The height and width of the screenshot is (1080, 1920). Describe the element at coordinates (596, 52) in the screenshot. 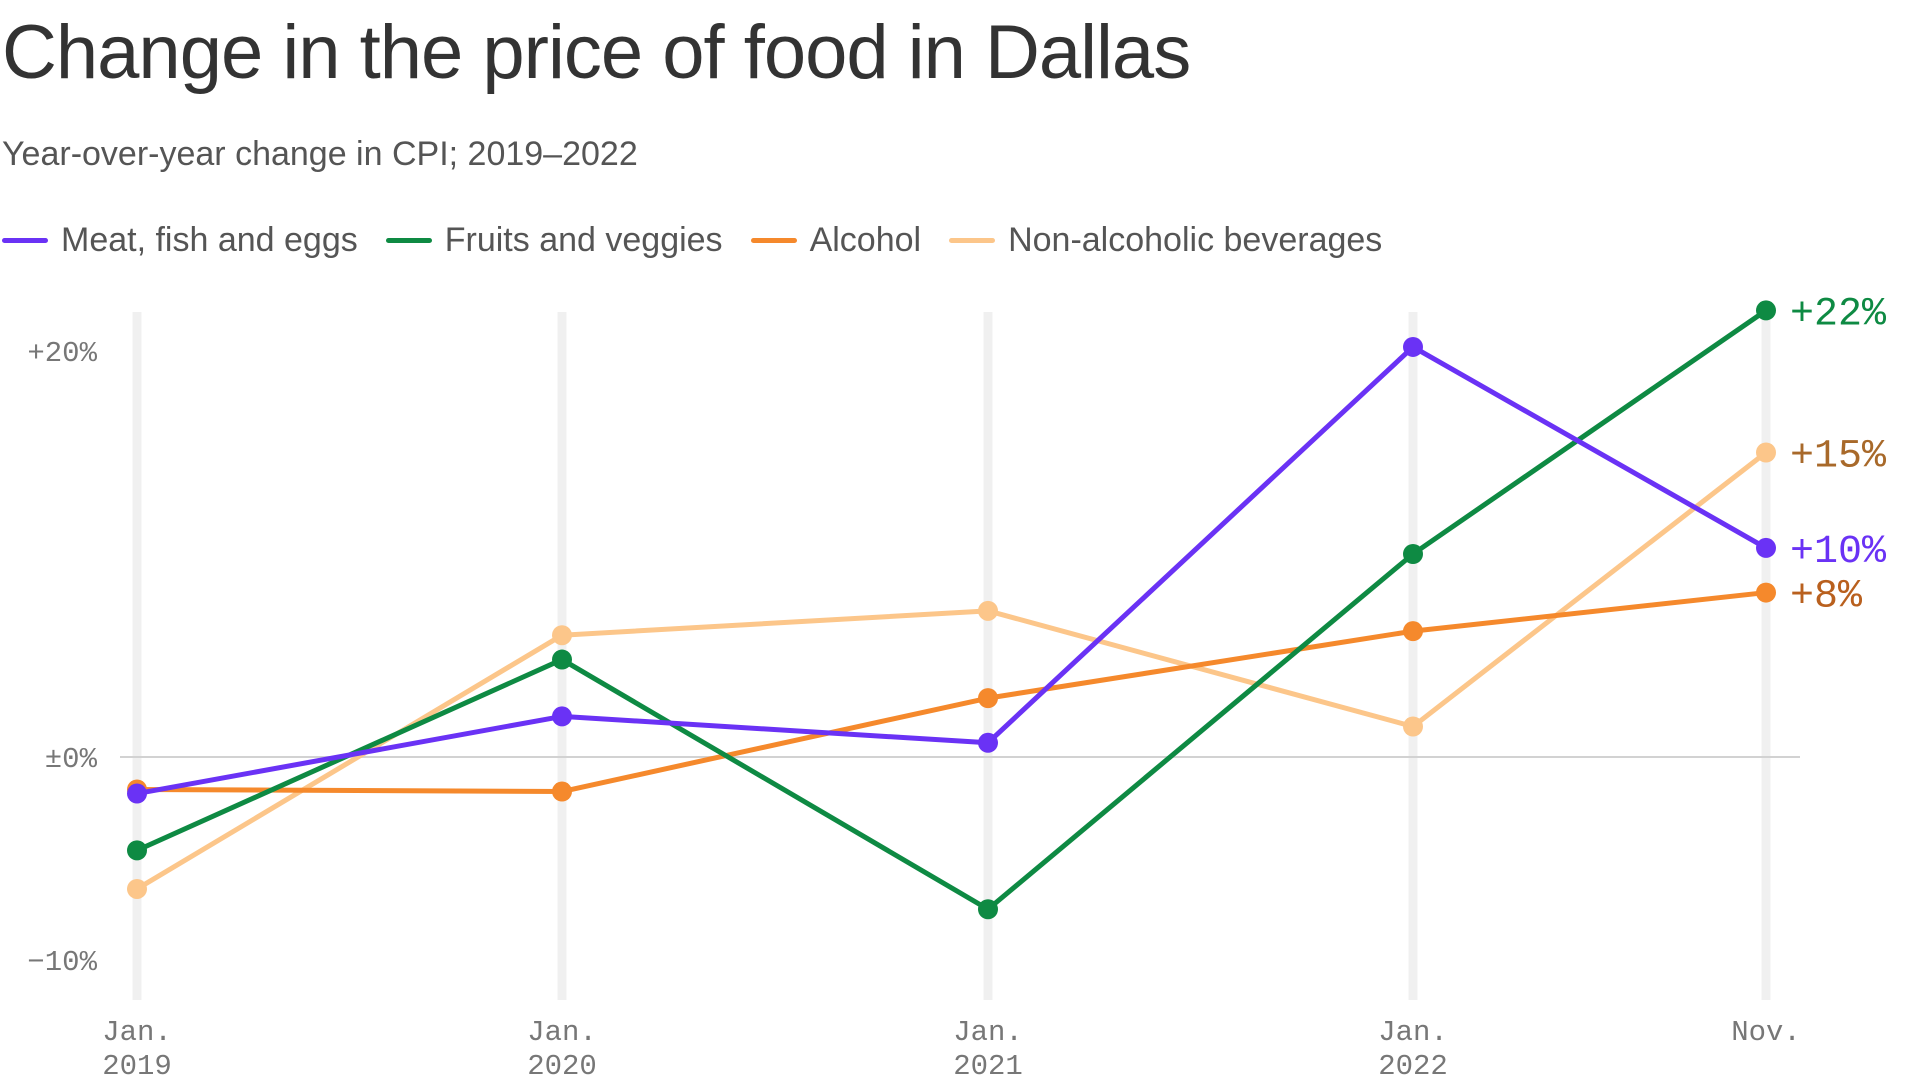

I see `chart-title: Change in the price of food in Dallas` at that location.